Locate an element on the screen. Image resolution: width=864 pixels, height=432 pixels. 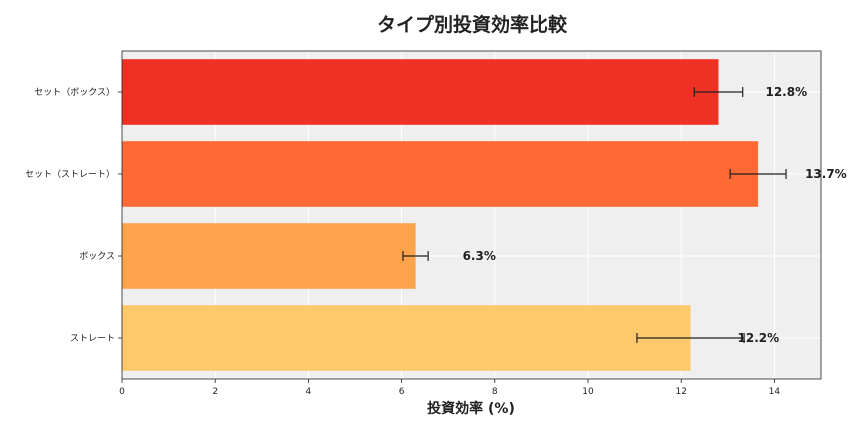
x-tick-label: 12 is located at coordinates (680, 392).